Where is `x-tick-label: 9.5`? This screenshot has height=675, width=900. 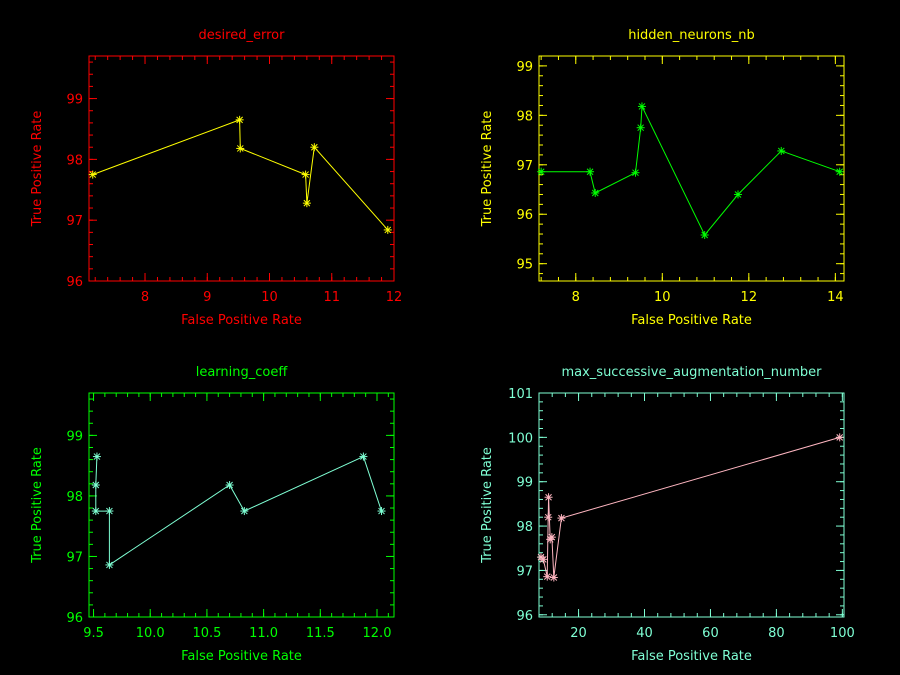
x-tick-label: 9.5 is located at coordinates (93, 633).